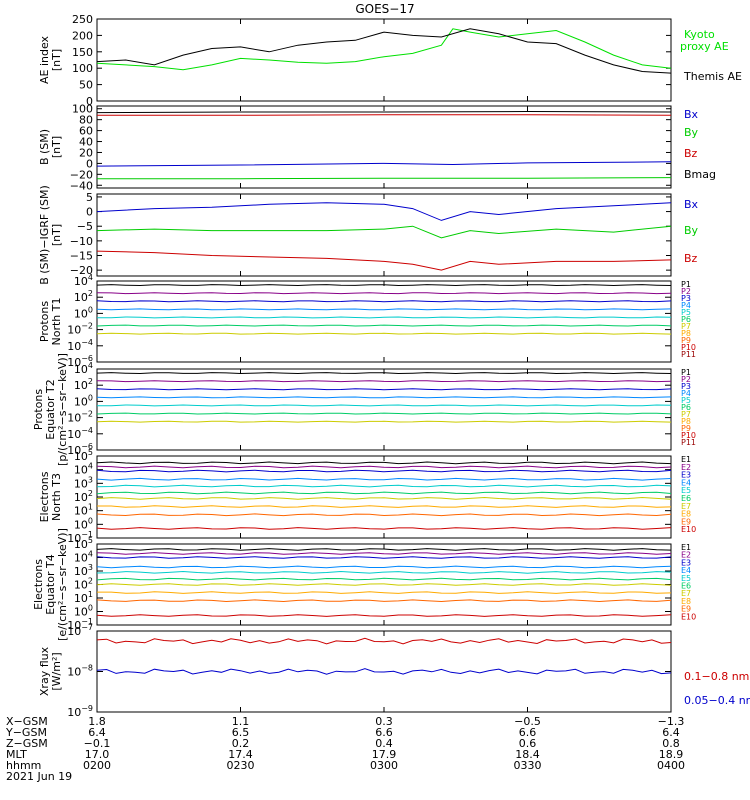 The image size is (750, 800). Describe the element at coordinates (384, 732) in the screenshot. I see `orbit-cell: 6.6` at that location.